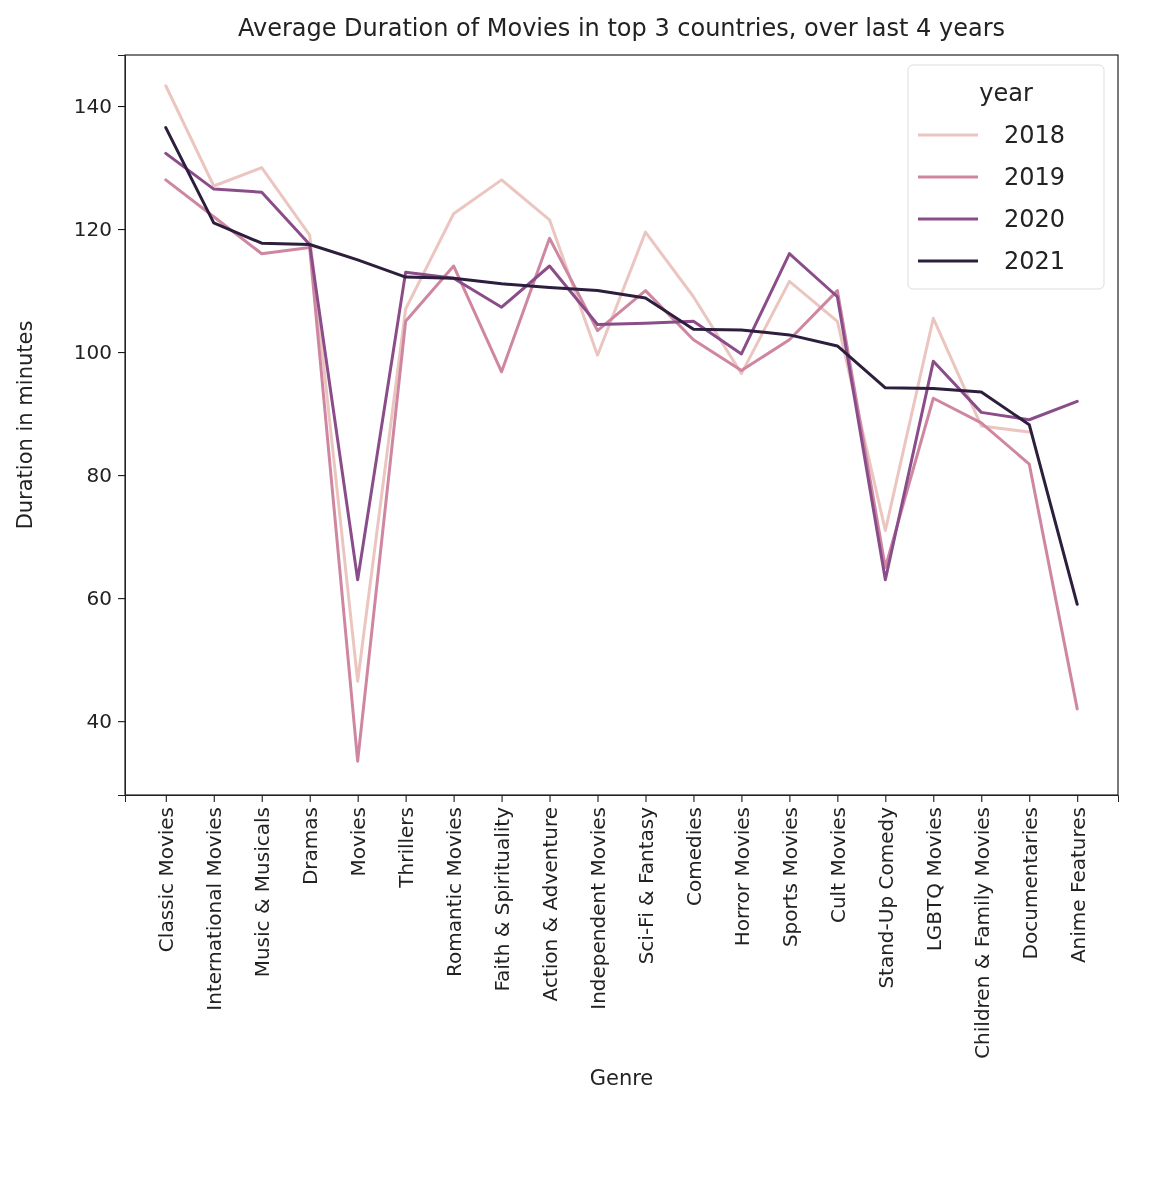  I want to click on x-tick-label: Romantic Movies, so click(454, 892).